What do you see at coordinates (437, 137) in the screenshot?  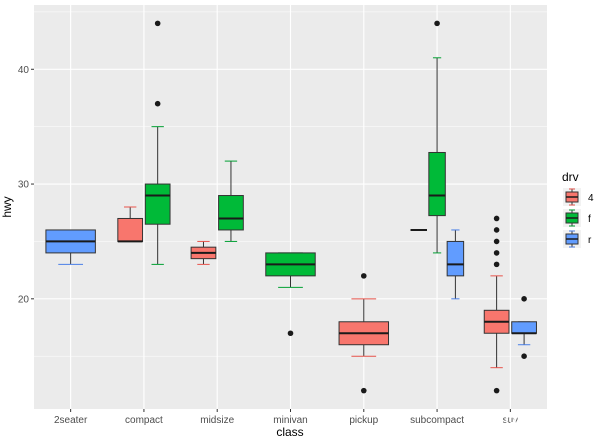 I see `box-subcompact-f` at bounding box center [437, 137].